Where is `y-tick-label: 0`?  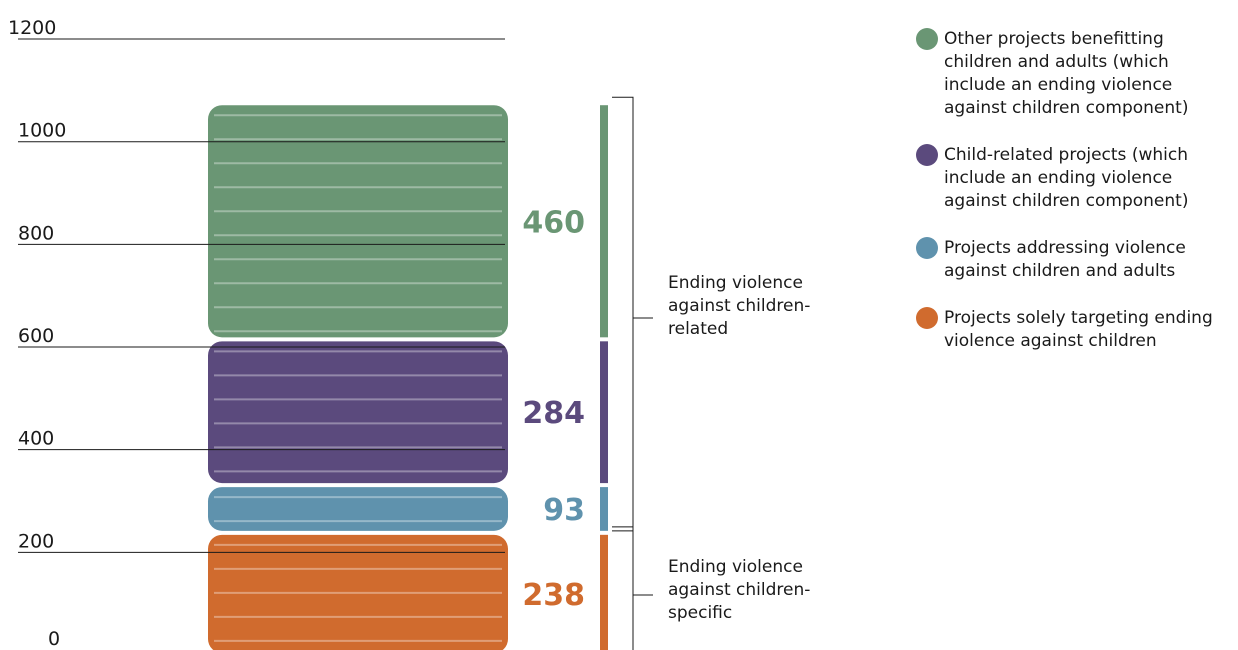 y-tick-label: 0 is located at coordinates (54, 639).